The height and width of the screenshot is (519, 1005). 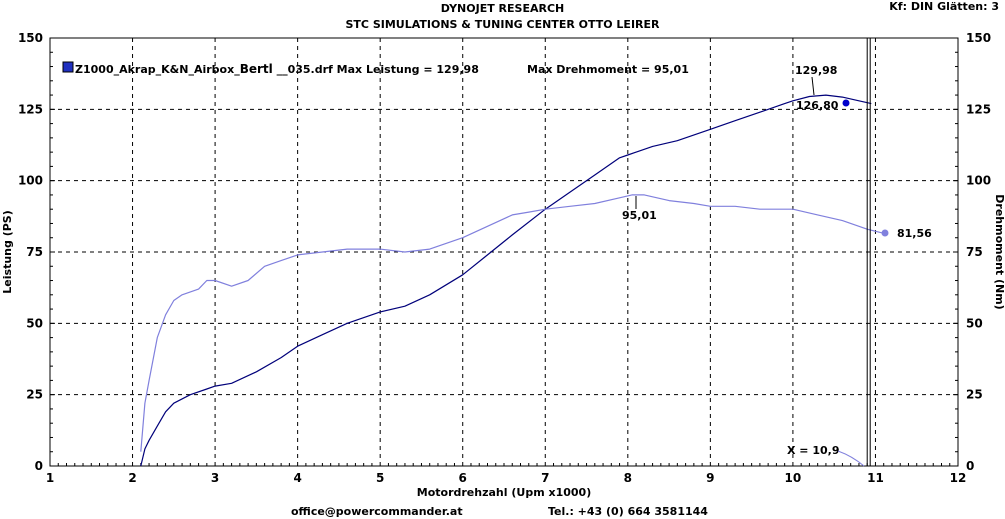 I want to click on cursor-readout: X = 10,9, so click(x=813, y=450).